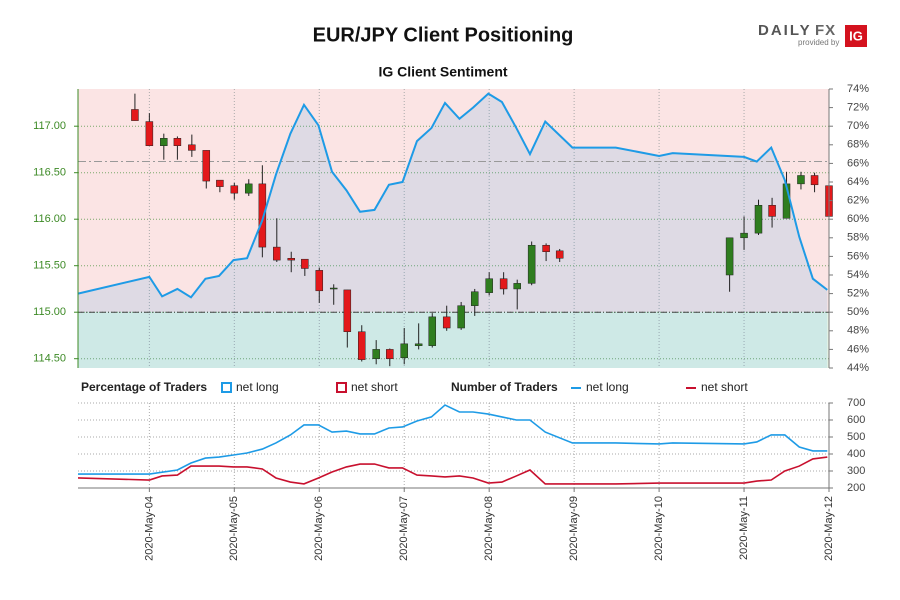 Image resolution: width=900 pixels, height=600 pixels. Describe the element at coordinates (856, 403) in the screenshot. I see `y-tick-label: 700` at that location.